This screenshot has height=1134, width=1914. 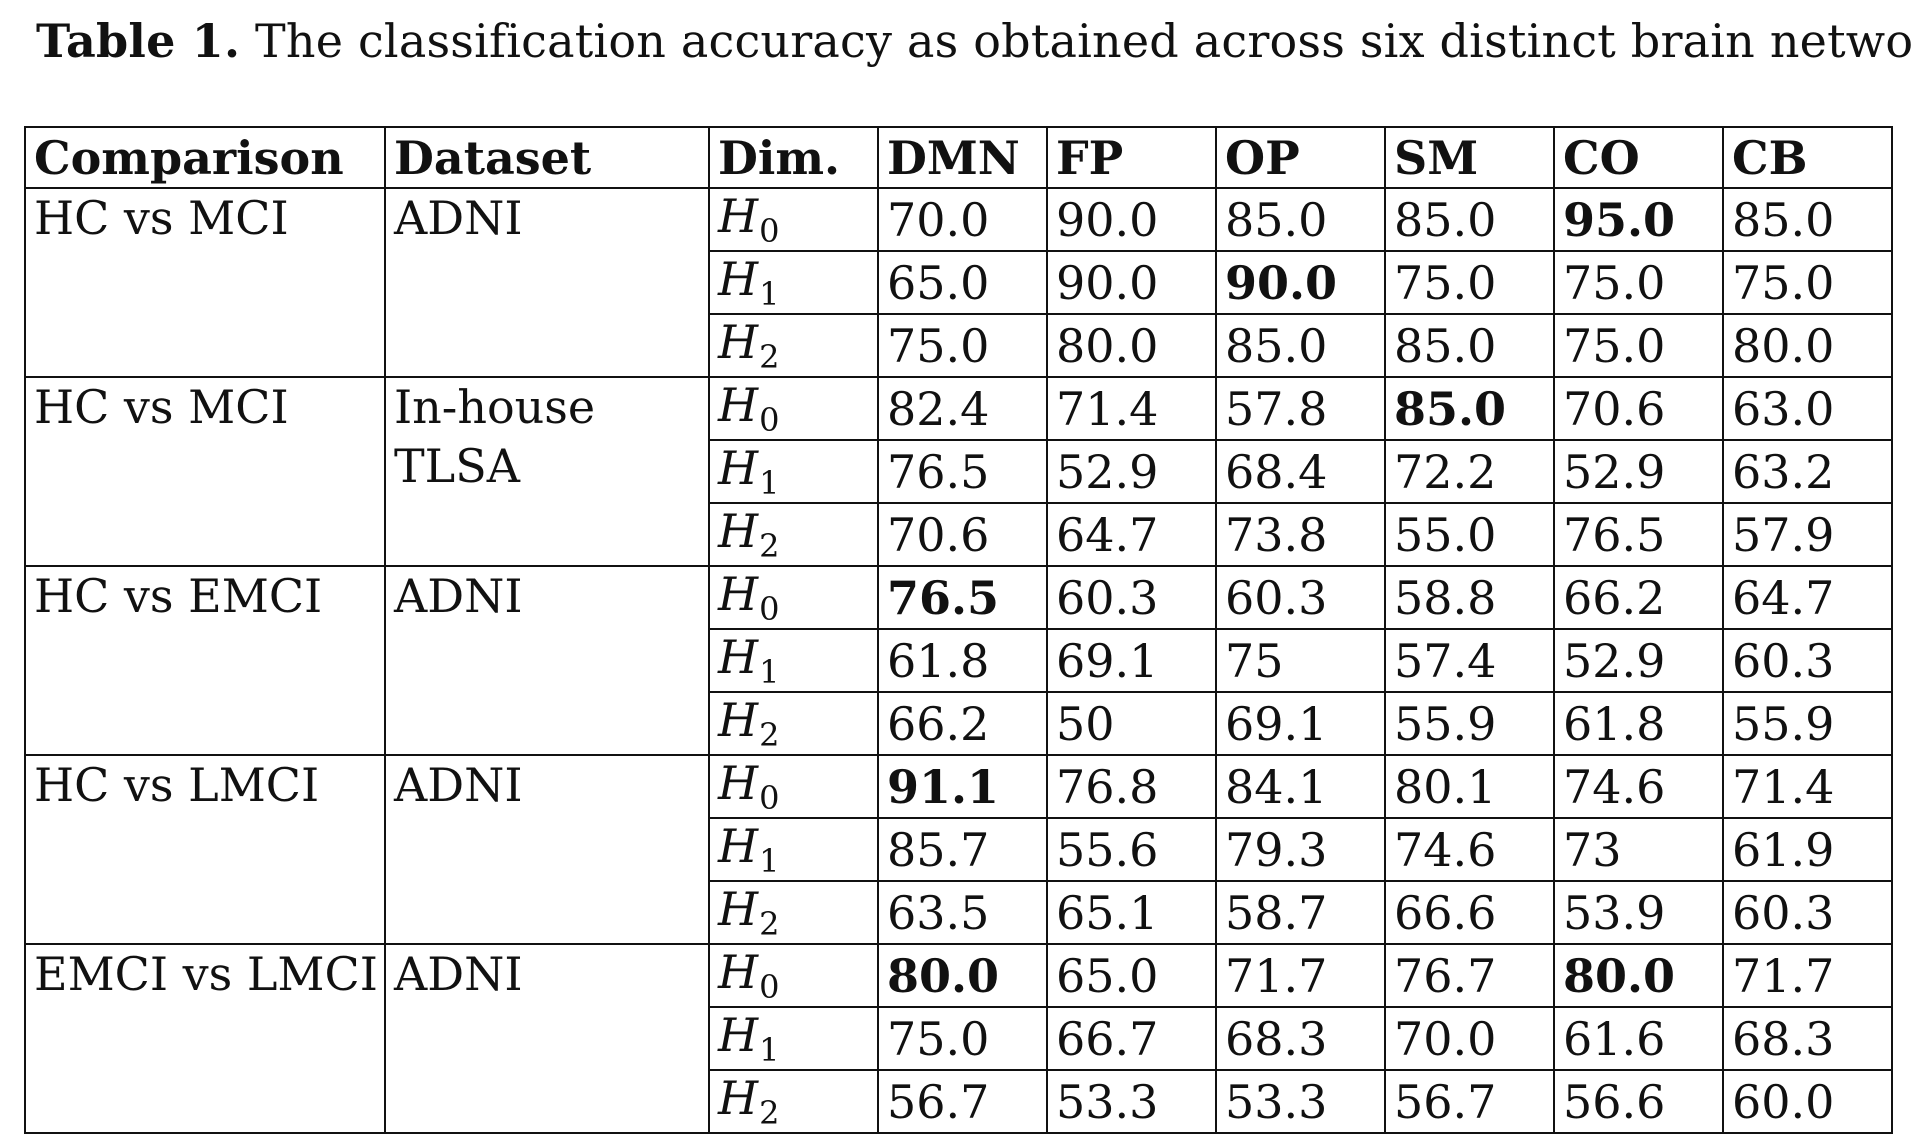 I want to click on table-row: H2 70.6 64.7 73.8 55.0 76.5 57.9, so click(x=959, y=534).